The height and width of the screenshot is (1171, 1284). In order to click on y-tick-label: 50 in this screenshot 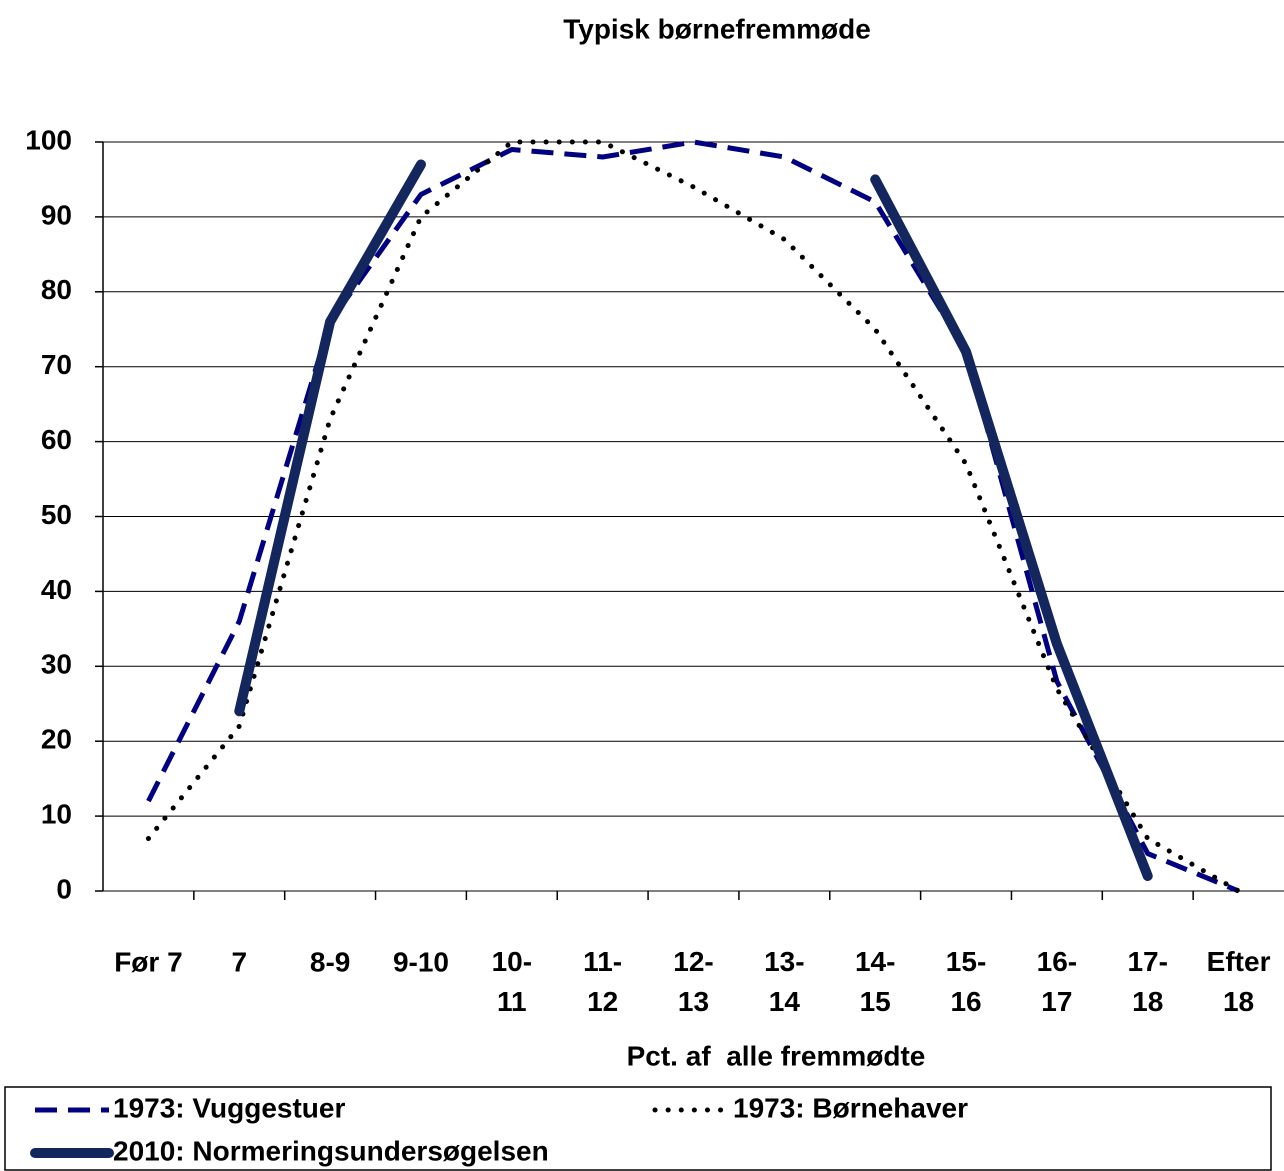, I will do `click(56, 514)`.